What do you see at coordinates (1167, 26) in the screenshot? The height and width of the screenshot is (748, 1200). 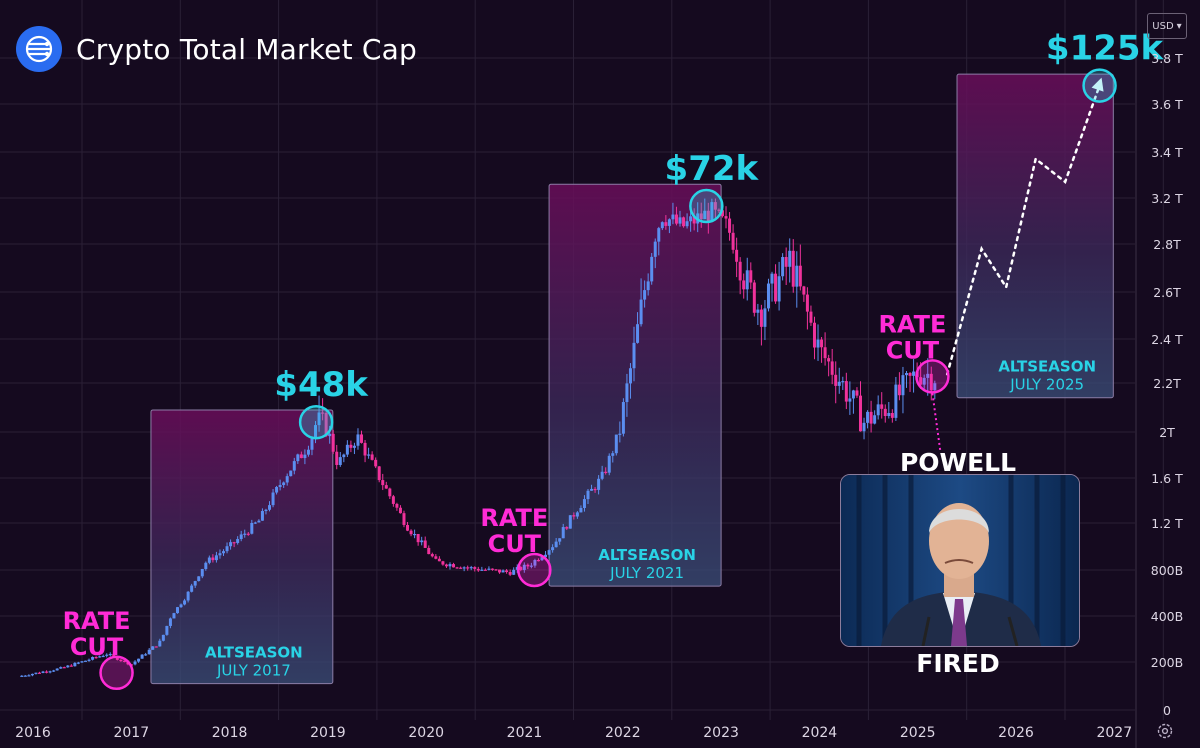 I see `currency-selector: USD ▾` at bounding box center [1167, 26].